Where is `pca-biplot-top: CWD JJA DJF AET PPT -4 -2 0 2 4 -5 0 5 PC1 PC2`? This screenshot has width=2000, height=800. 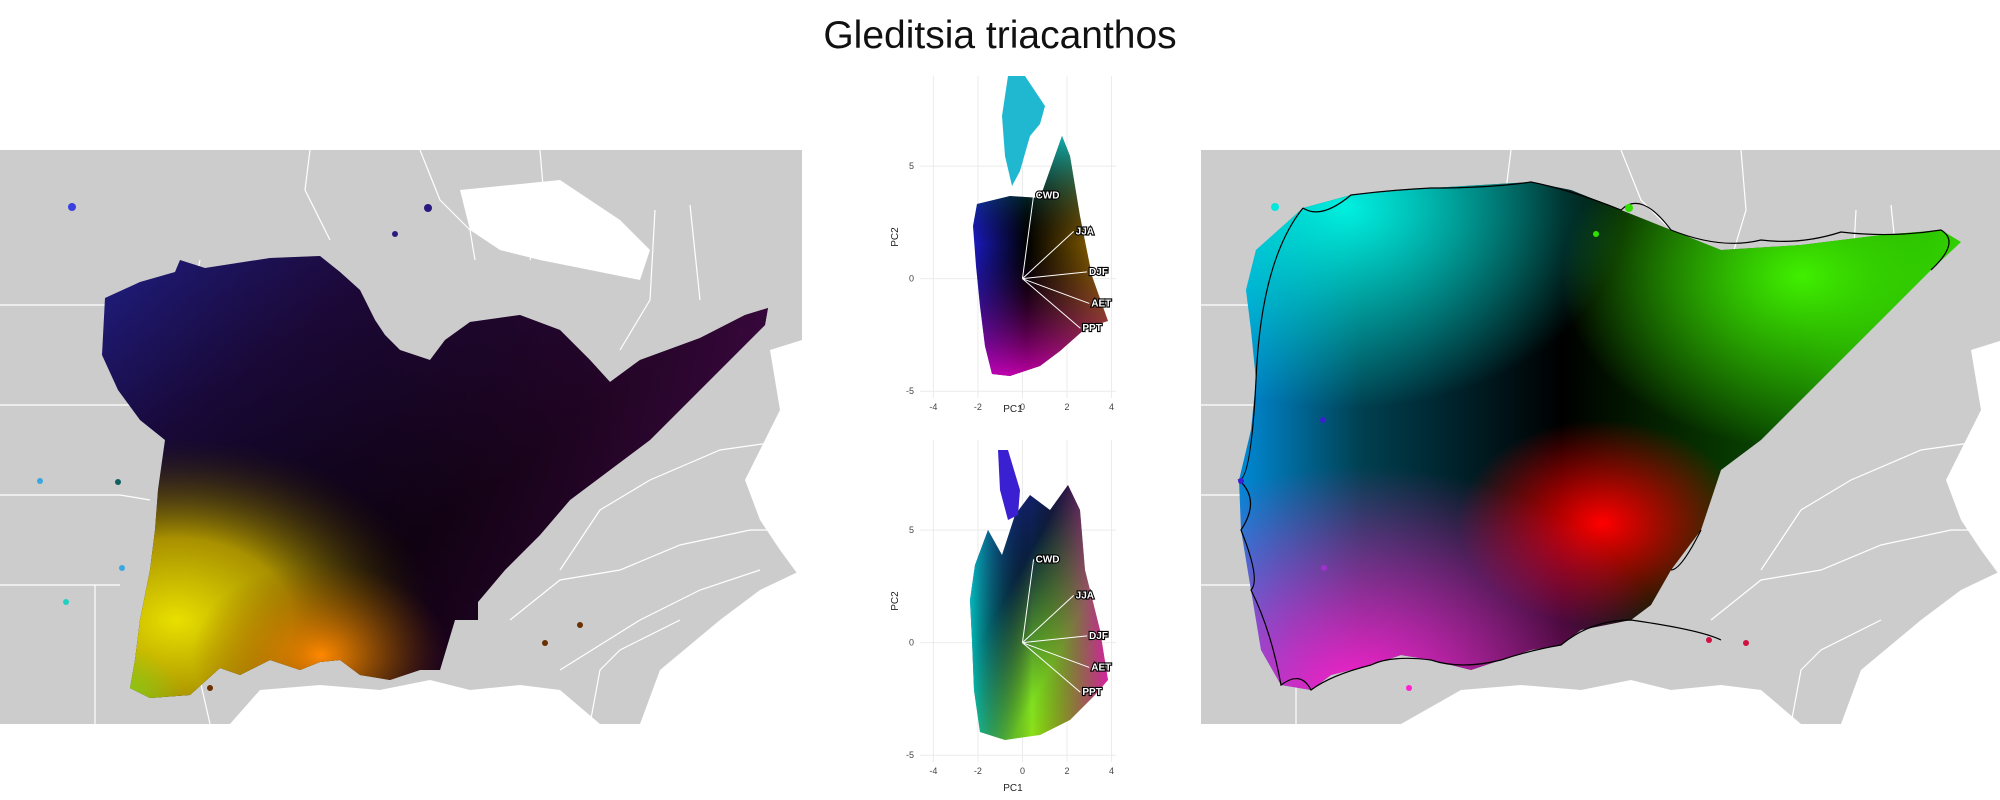
pca-biplot-top: CWD JJA DJF AET PPT -4 -2 0 2 4 -5 0 5 PC1 PC2 is located at coordinates (1003, 245).